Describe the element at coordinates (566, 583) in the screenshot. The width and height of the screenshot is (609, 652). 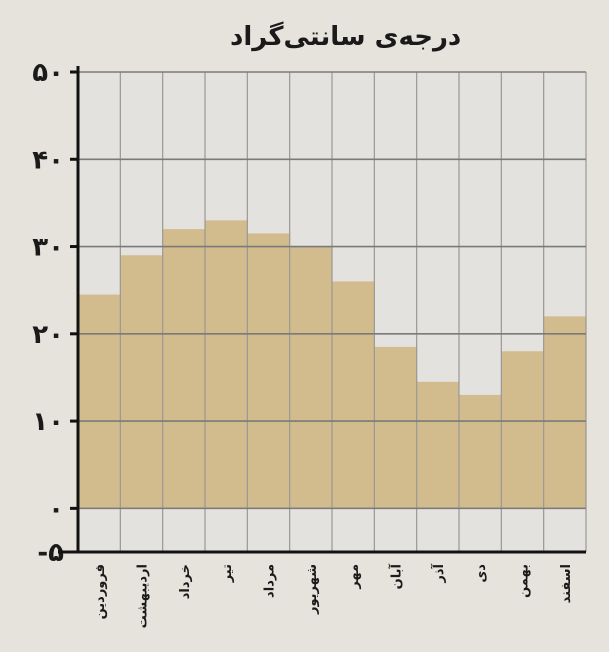
I see `xtick-label: اسفند` at that location.